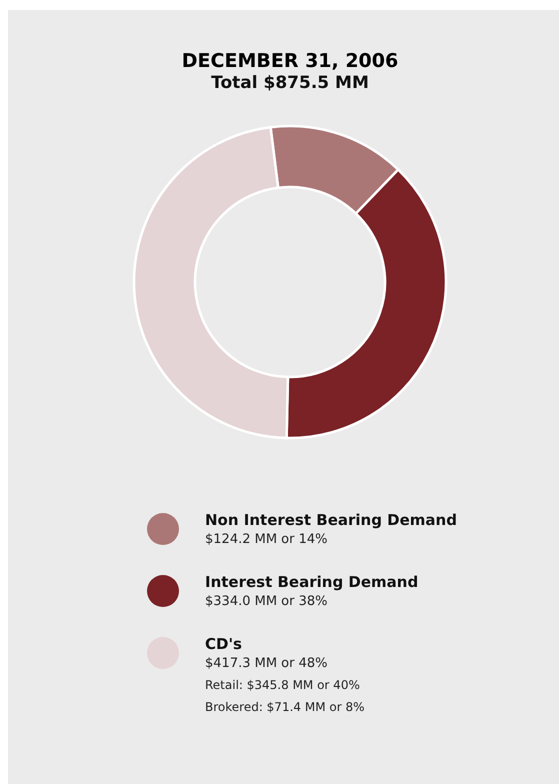 The image size is (559, 784). What do you see at coordinates (312, 582) in the screenshot?
I see `legend-label: Interest Bearing Demand` at bounding box center [312, 582].